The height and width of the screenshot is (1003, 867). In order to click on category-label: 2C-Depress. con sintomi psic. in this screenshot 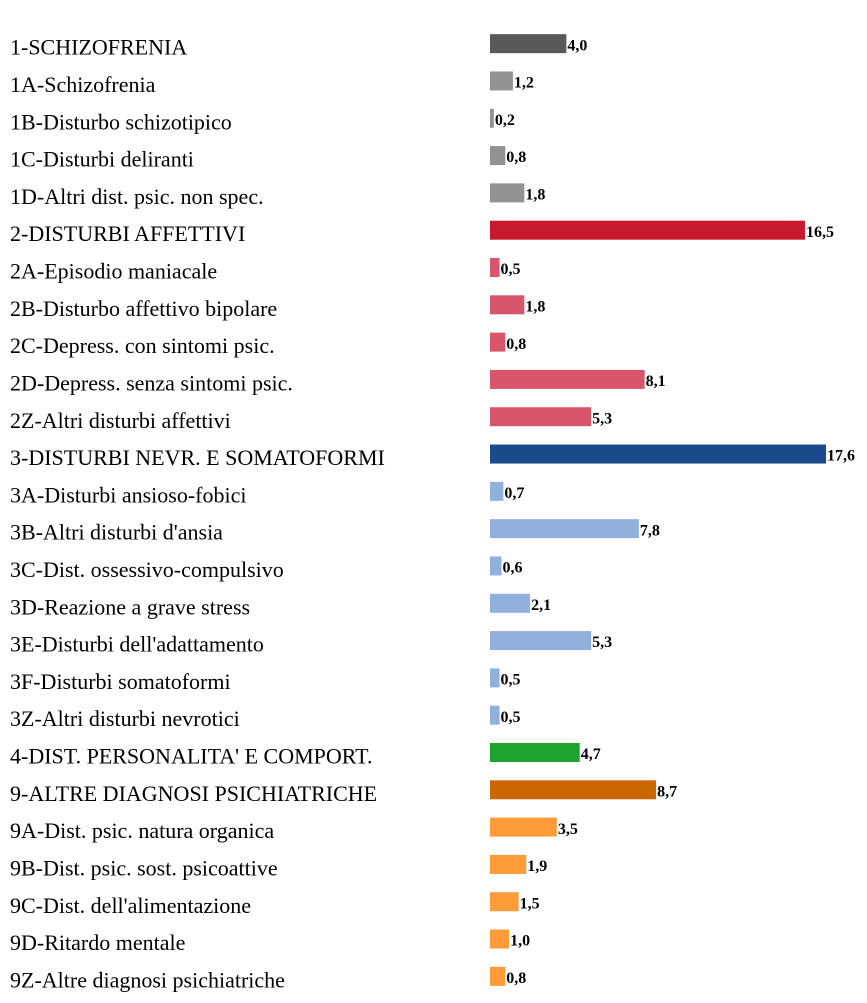, I will do `click(142, 345)`.